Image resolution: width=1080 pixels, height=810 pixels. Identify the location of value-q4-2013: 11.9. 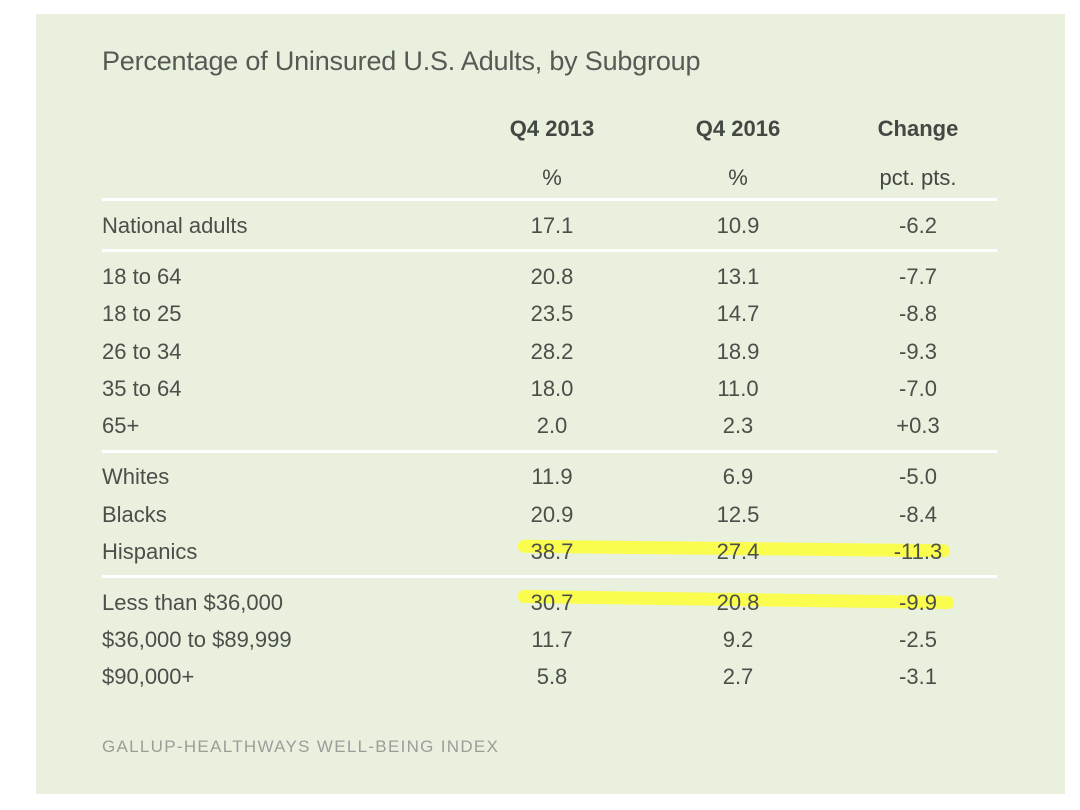
(552, 476).